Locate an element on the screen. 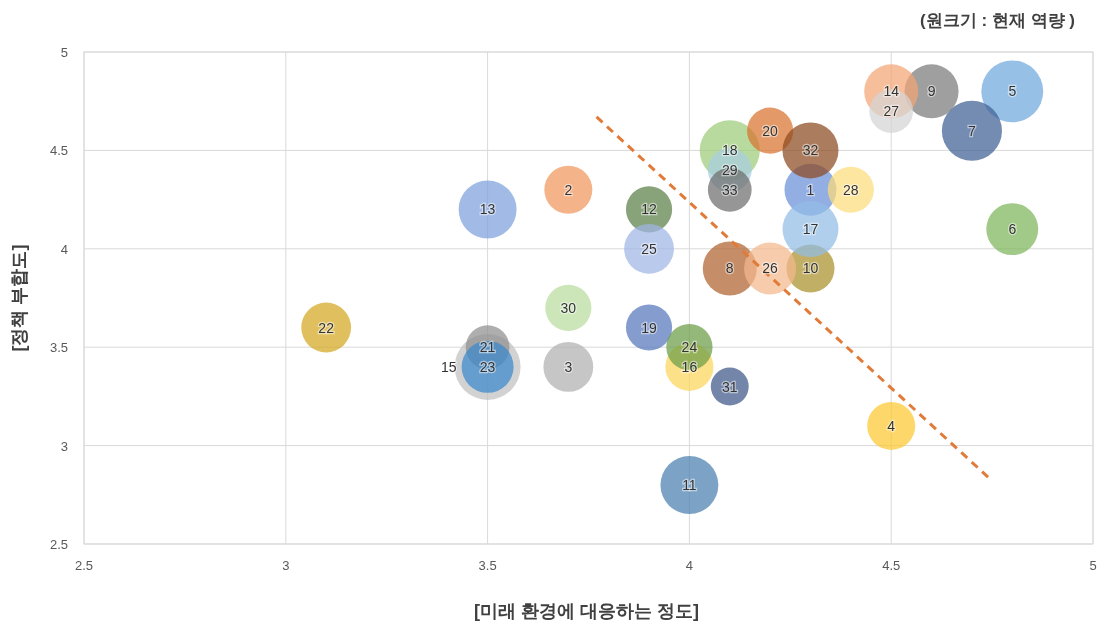 The width and height of the screenshot is (1103, 627). x-tick-label: 3 is located at coordinates (286, 565).